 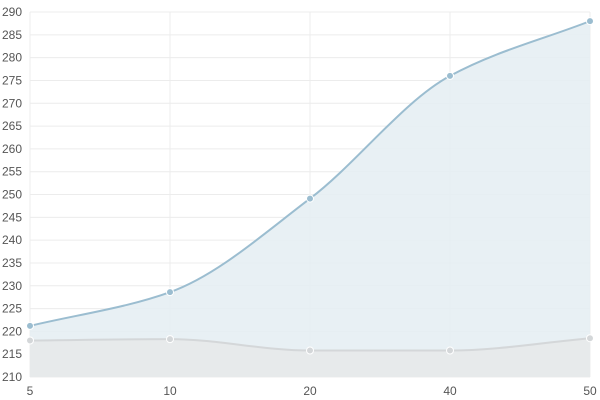 What do you see at coordinates (12, 263) in the screenshot?
I see `y-tick-label: 235` at bounding box center [12, 263].